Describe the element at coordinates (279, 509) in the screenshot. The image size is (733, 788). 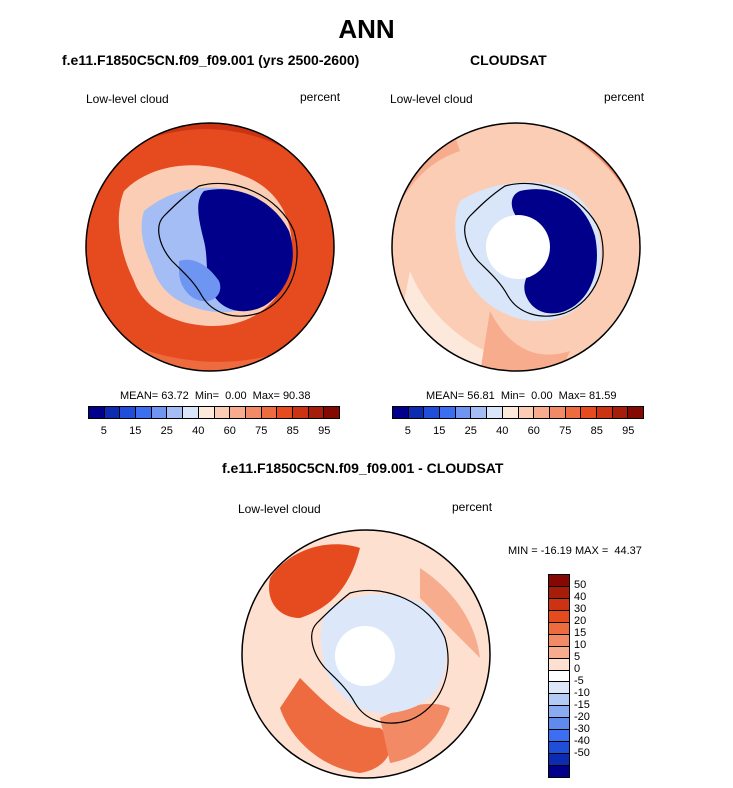
I see `field-label-diff: Low-level cloud` at that location.